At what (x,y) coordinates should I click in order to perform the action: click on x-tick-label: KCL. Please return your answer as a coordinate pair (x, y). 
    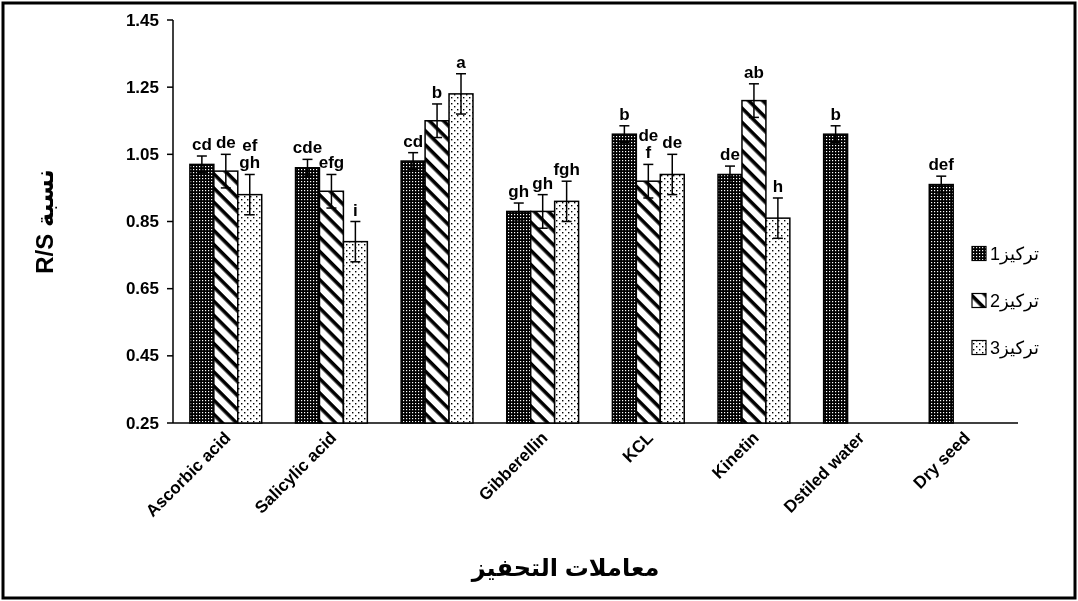
    Looking at the image, I should click on (638, 447).